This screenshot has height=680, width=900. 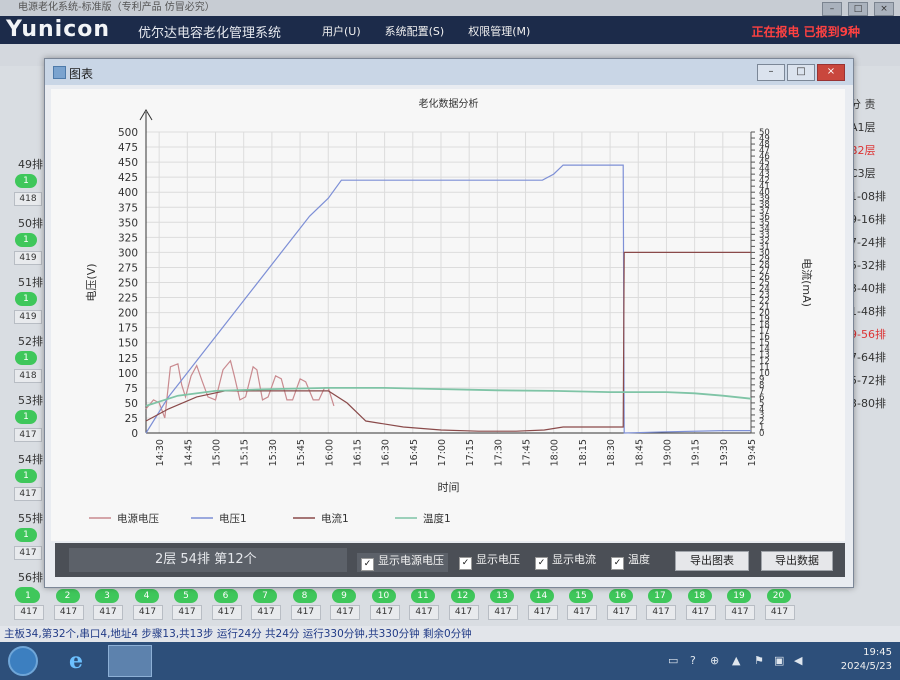 What do you see at coordinates (67, 596) in the screenshot?
I see `position-pill: 2` at bounding box center [67, 596].